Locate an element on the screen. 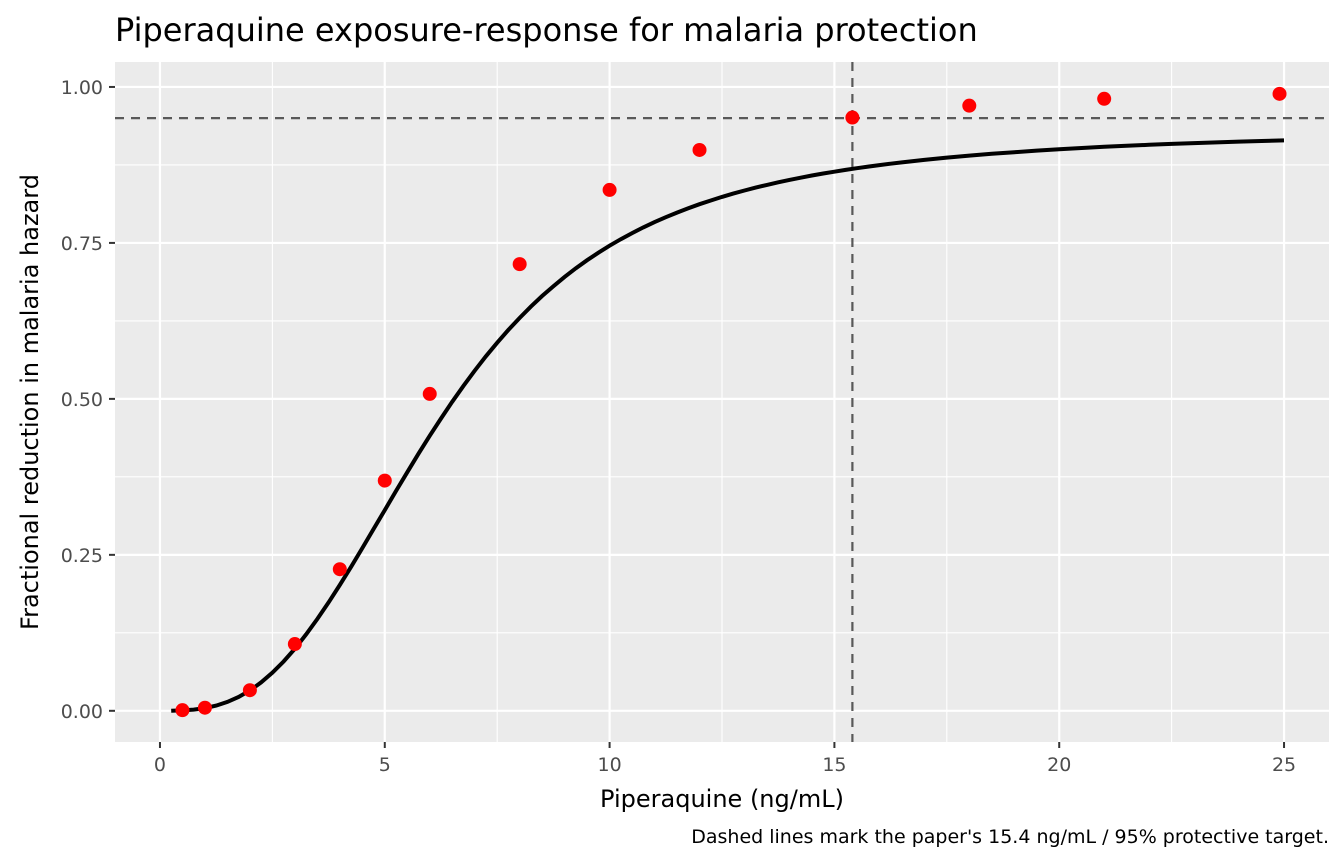 The width and height of the screenshot is (1344, 864). y-tick-label: 0.50 is located at coordinates (82, 400).